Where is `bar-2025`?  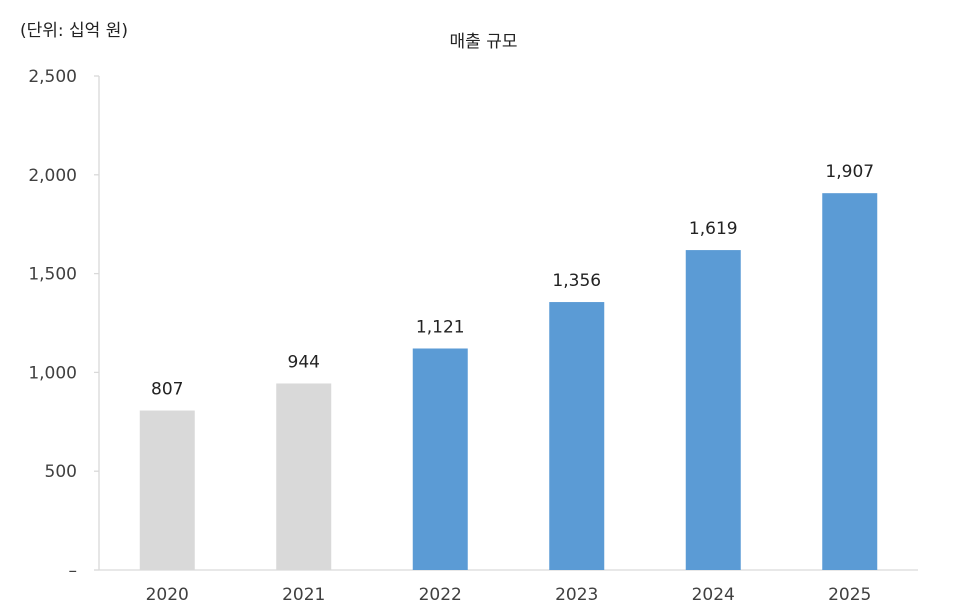
bar-2025 is located at coordinates (850, 381).